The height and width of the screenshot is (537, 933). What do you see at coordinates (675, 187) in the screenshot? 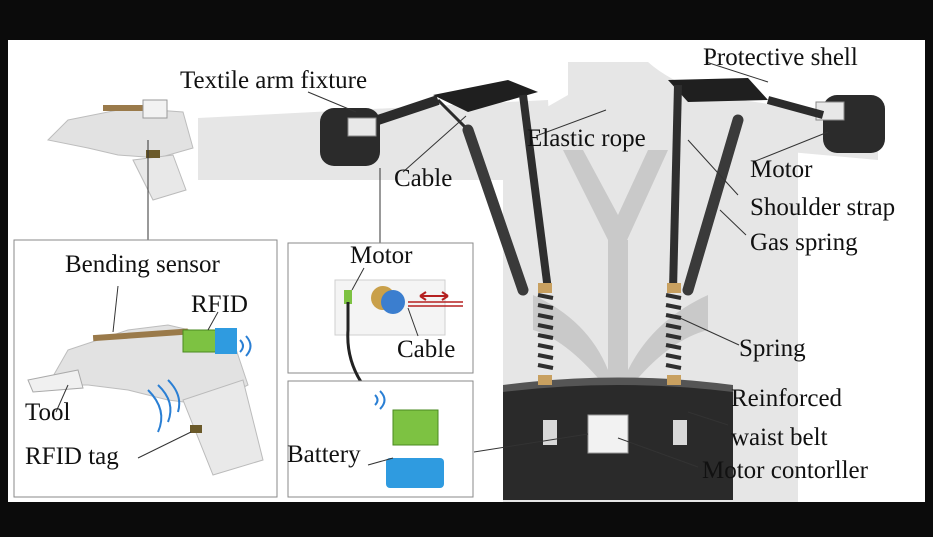
I see `right-shoulder-bar` at bounding box center [675, 187].